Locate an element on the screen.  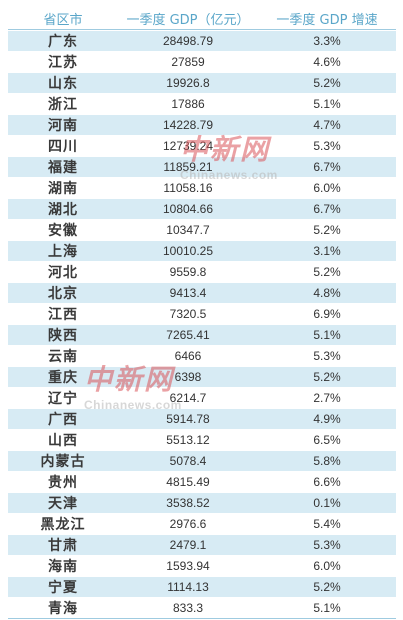
cell-gdp: 7265.41 is located at coordinates (188, 335).